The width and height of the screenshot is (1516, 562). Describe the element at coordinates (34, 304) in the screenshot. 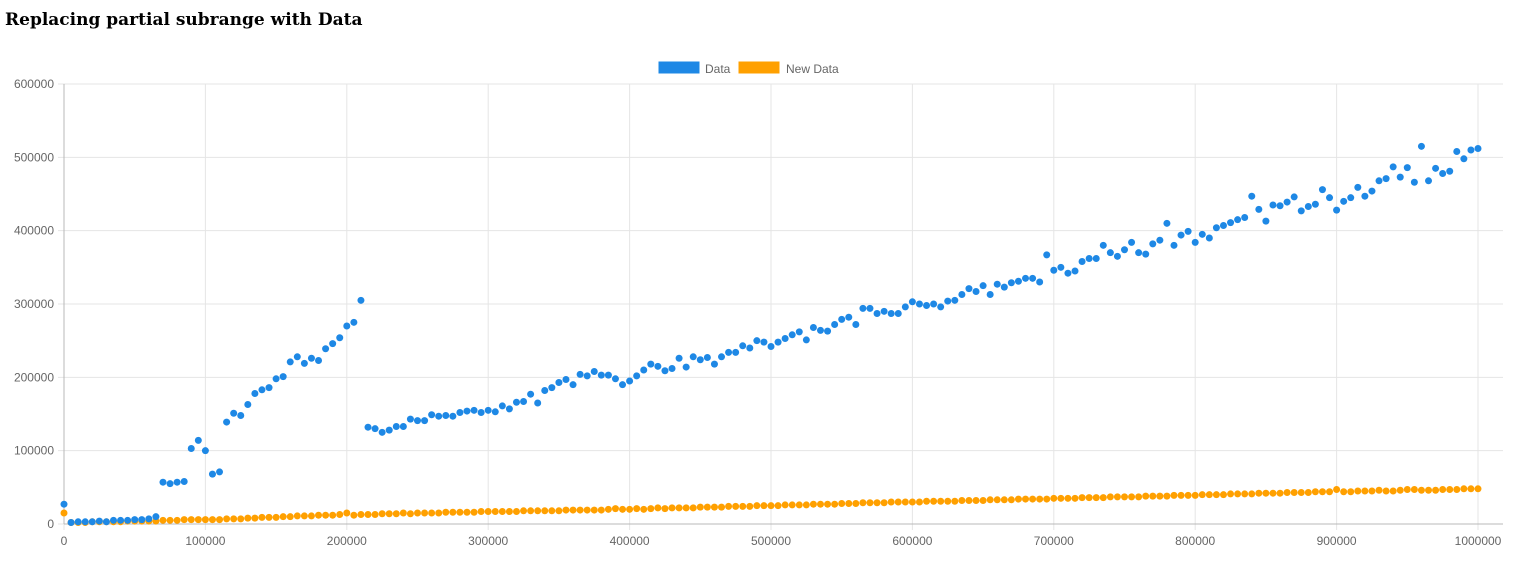

I see `y-tick-label: 300000` at that location.